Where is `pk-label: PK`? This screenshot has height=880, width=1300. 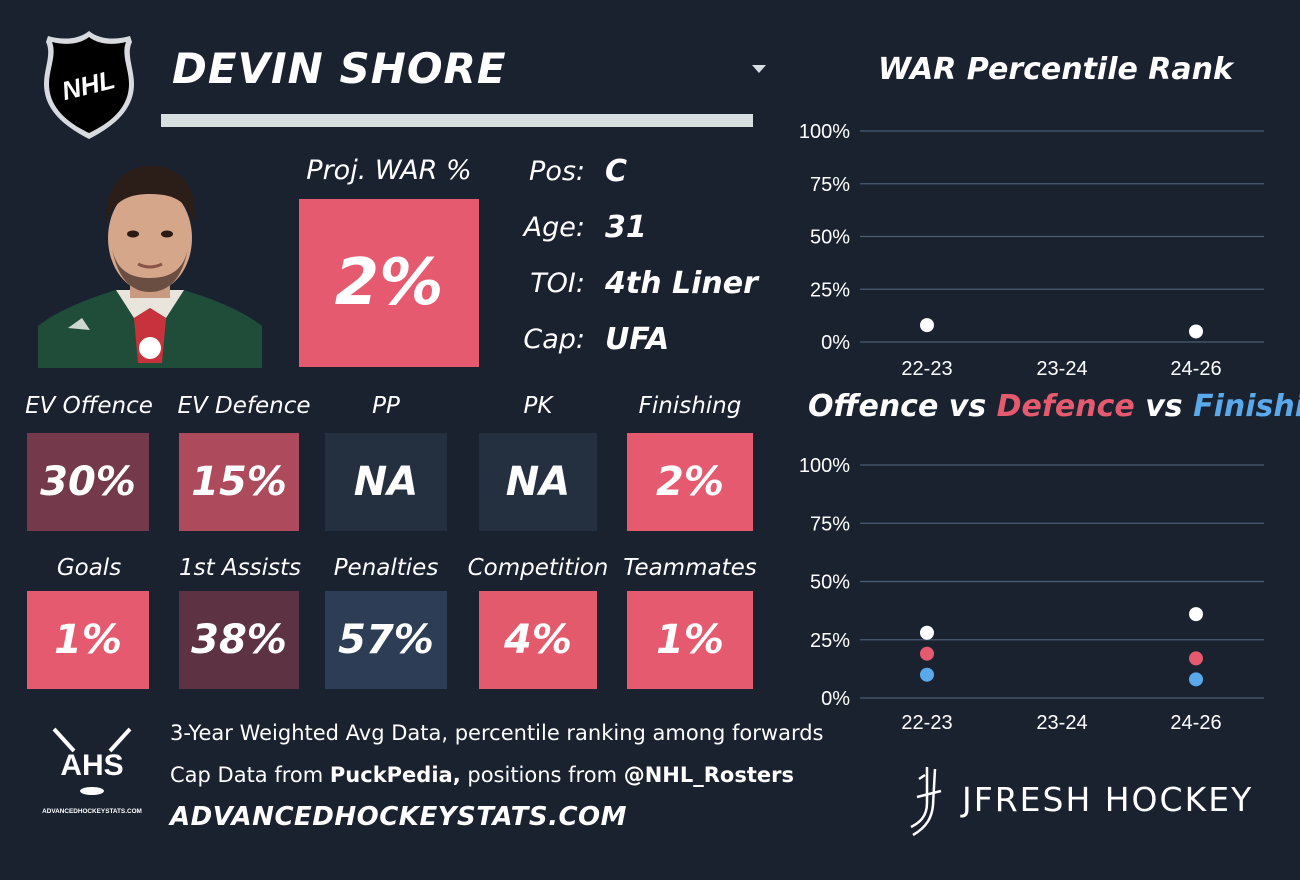 pk-label: PK is located at coordinates (538, 406).